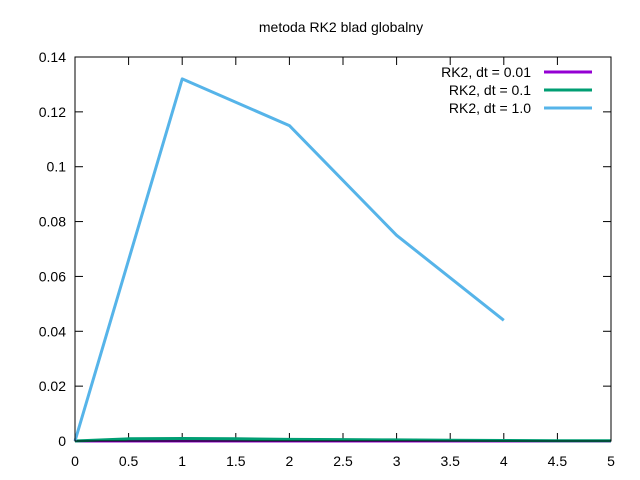  Describe the element at coordinates (236, 461) in the screenshot. I see `x-tick-label: 1.5` at that location.